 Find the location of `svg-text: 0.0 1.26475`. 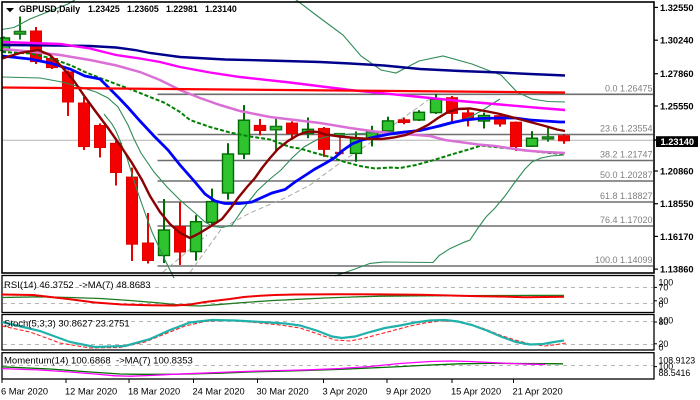

svg-text: 0.0 1.26475 is located at coordinates (629, 89).